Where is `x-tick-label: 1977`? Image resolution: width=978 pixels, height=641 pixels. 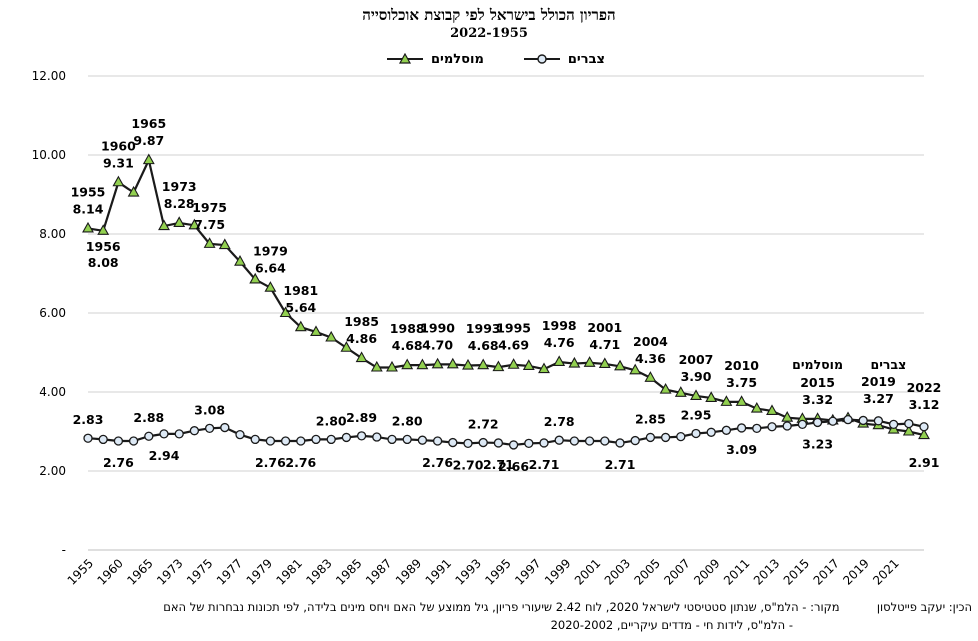
x-tick-label: 1977 is located at coordinates (229, 571).